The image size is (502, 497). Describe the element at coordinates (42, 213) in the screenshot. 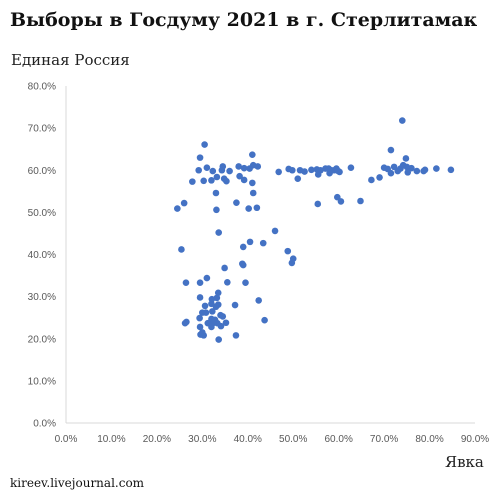

I see `y-tick-label: 50.0%` at that location.